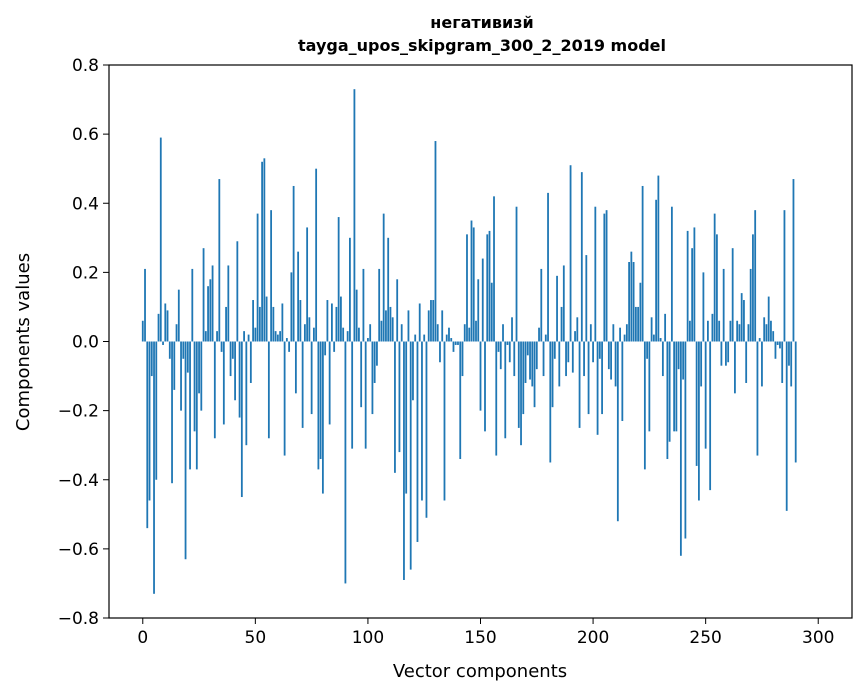 The height and width of the screenshot is (696, 867). I want to click on x-tick-label: 300, so click(818, 638).